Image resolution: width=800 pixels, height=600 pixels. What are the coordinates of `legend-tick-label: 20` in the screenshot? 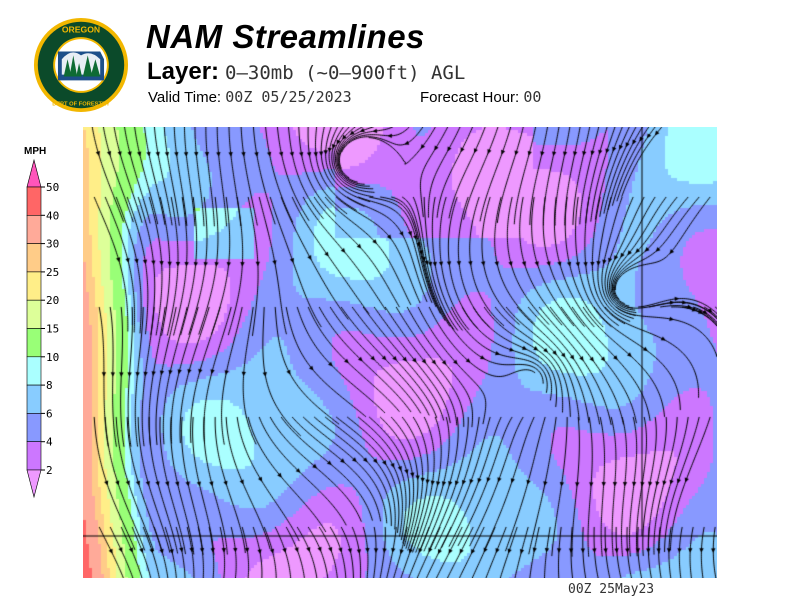 It's located at (52, 300).